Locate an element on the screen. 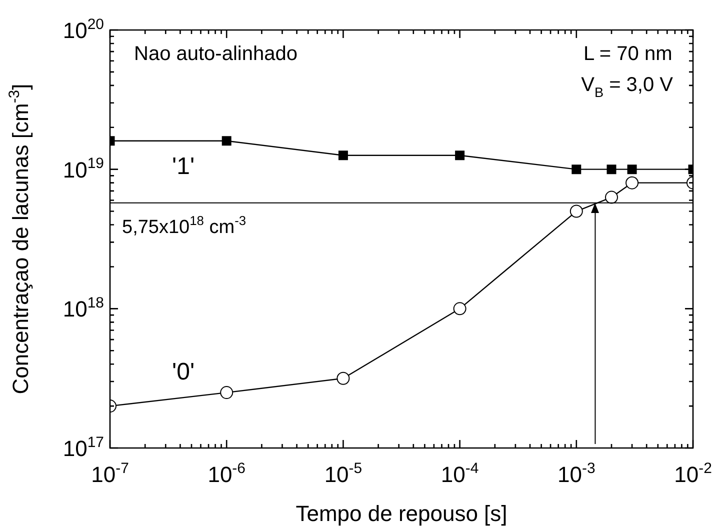 The height and width of the screenshot is (529, 715). series-label: '1' is located at coordinates (183, 166).